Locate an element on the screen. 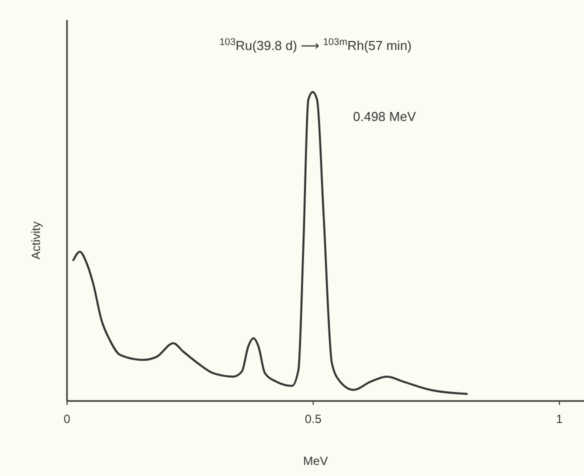 The image size is (584, 476). x-tick-label: 1 is located at coordinates (560, 419).